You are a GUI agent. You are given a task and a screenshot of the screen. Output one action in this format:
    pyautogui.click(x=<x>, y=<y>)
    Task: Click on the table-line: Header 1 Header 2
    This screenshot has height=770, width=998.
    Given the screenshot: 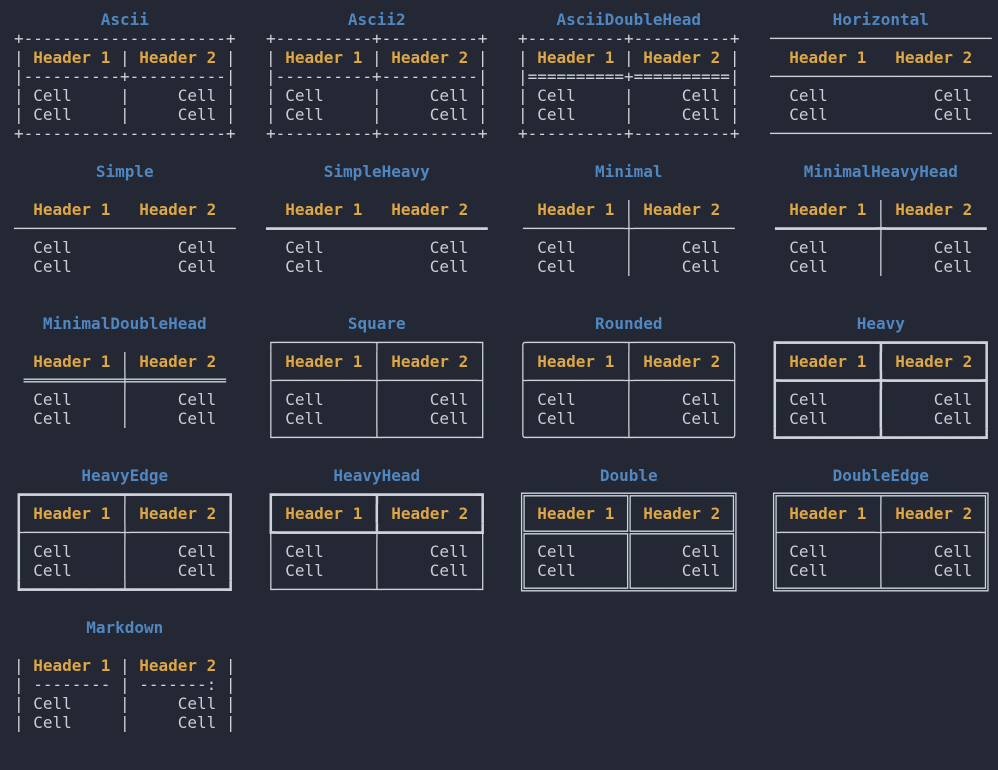 What is the action you would take?
    pyautogui.click(x=125, y=209)
    